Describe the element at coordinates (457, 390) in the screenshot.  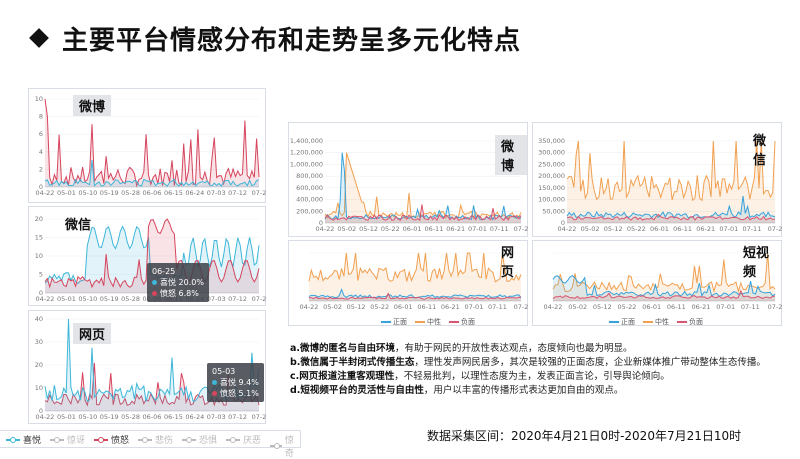
I see `note-d: d.短视频平台的灵活性与自由性，用户以丰富的传播形式表达更加自由的观点。` at that location.